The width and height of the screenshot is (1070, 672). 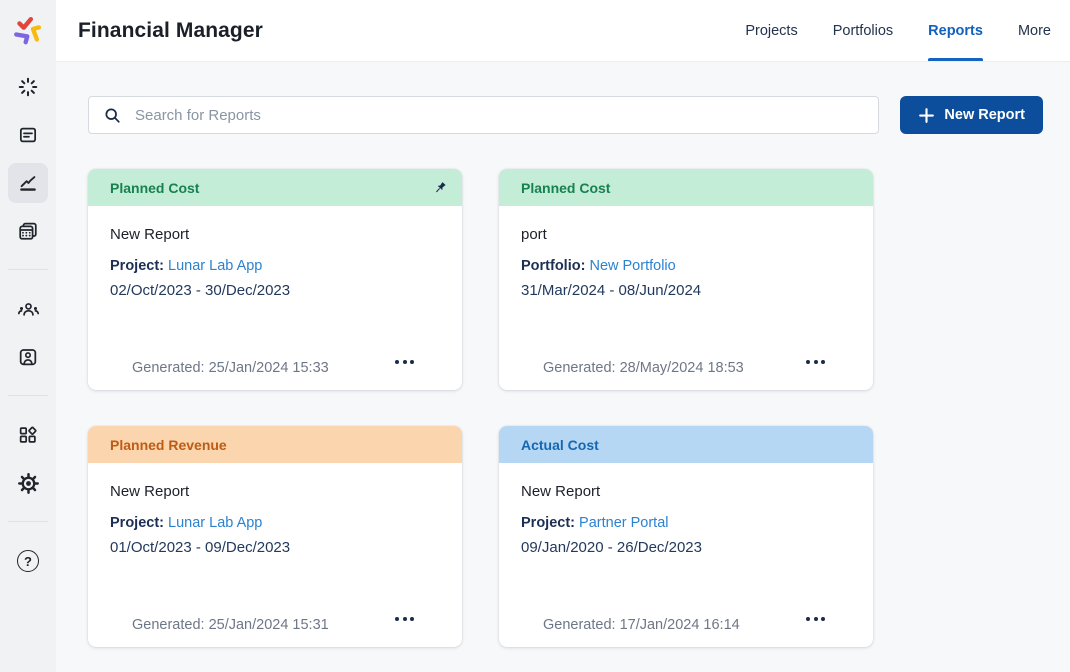 I want to click on sidebar-item-reports, so click(x=28, y=183).